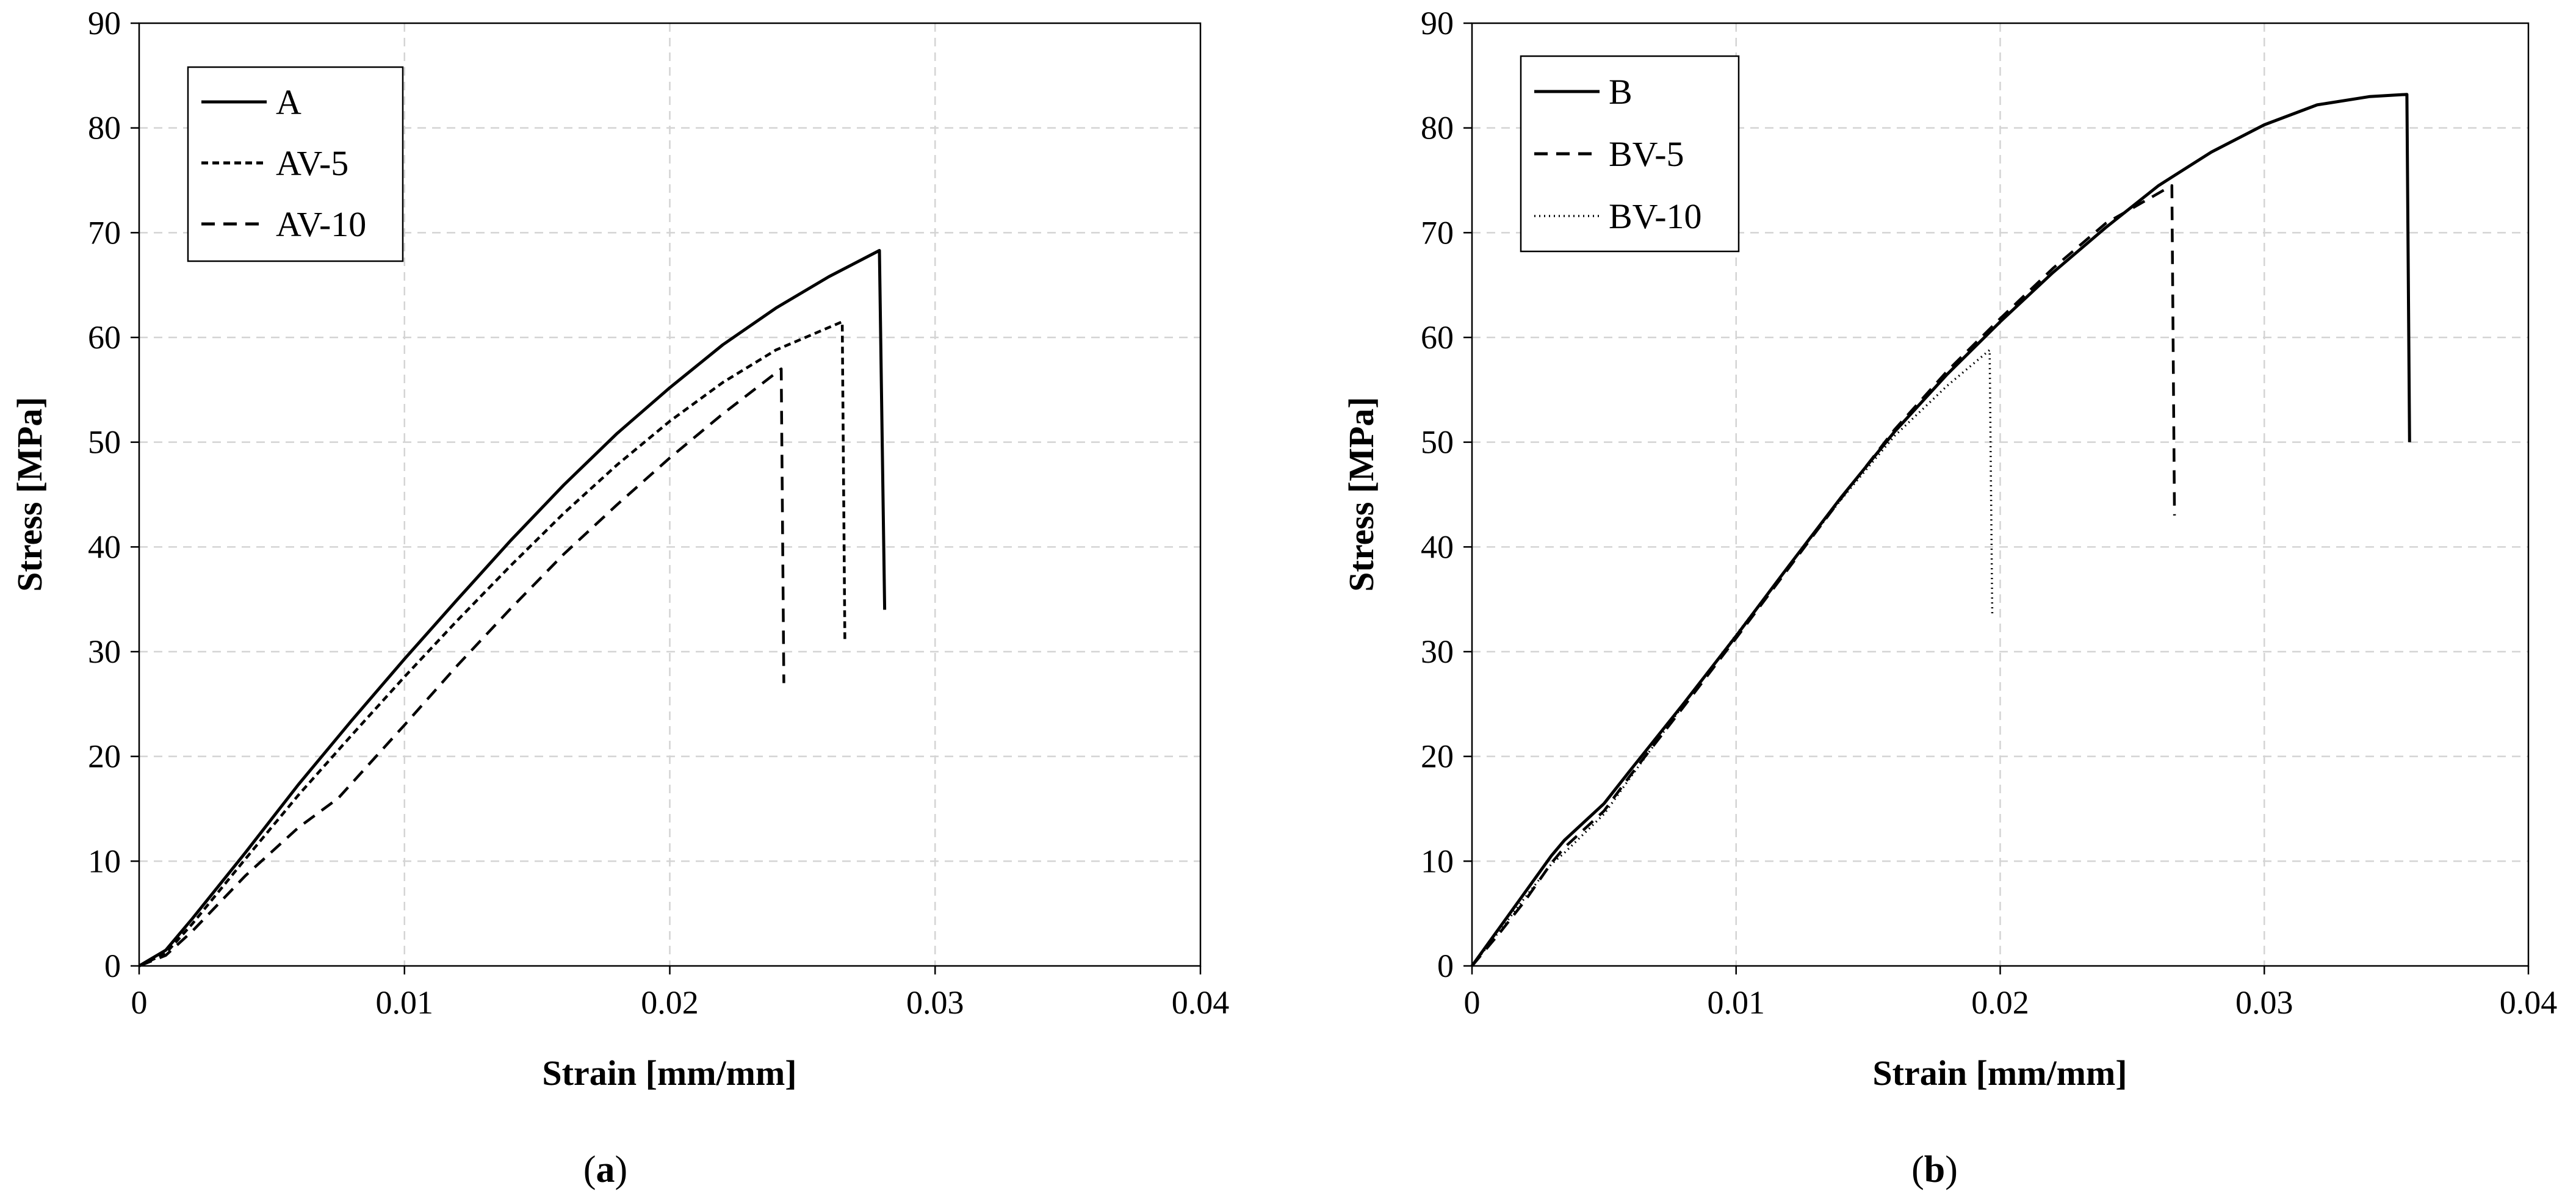 This screenshot has height=1199, width=2576. Describe the element at coordinates (1201, 1002) in the screenshot. I see `panel-a-x-tick-label: 0.04` at that location.